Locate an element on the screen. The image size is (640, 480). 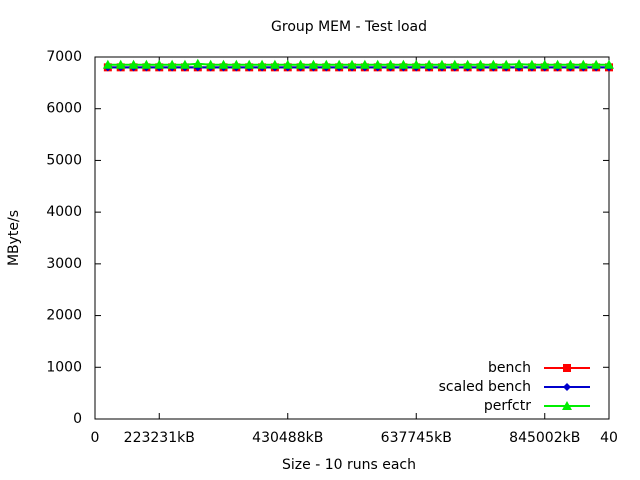
x-tick-label: 637745kB is located at coordinates (416, 438).